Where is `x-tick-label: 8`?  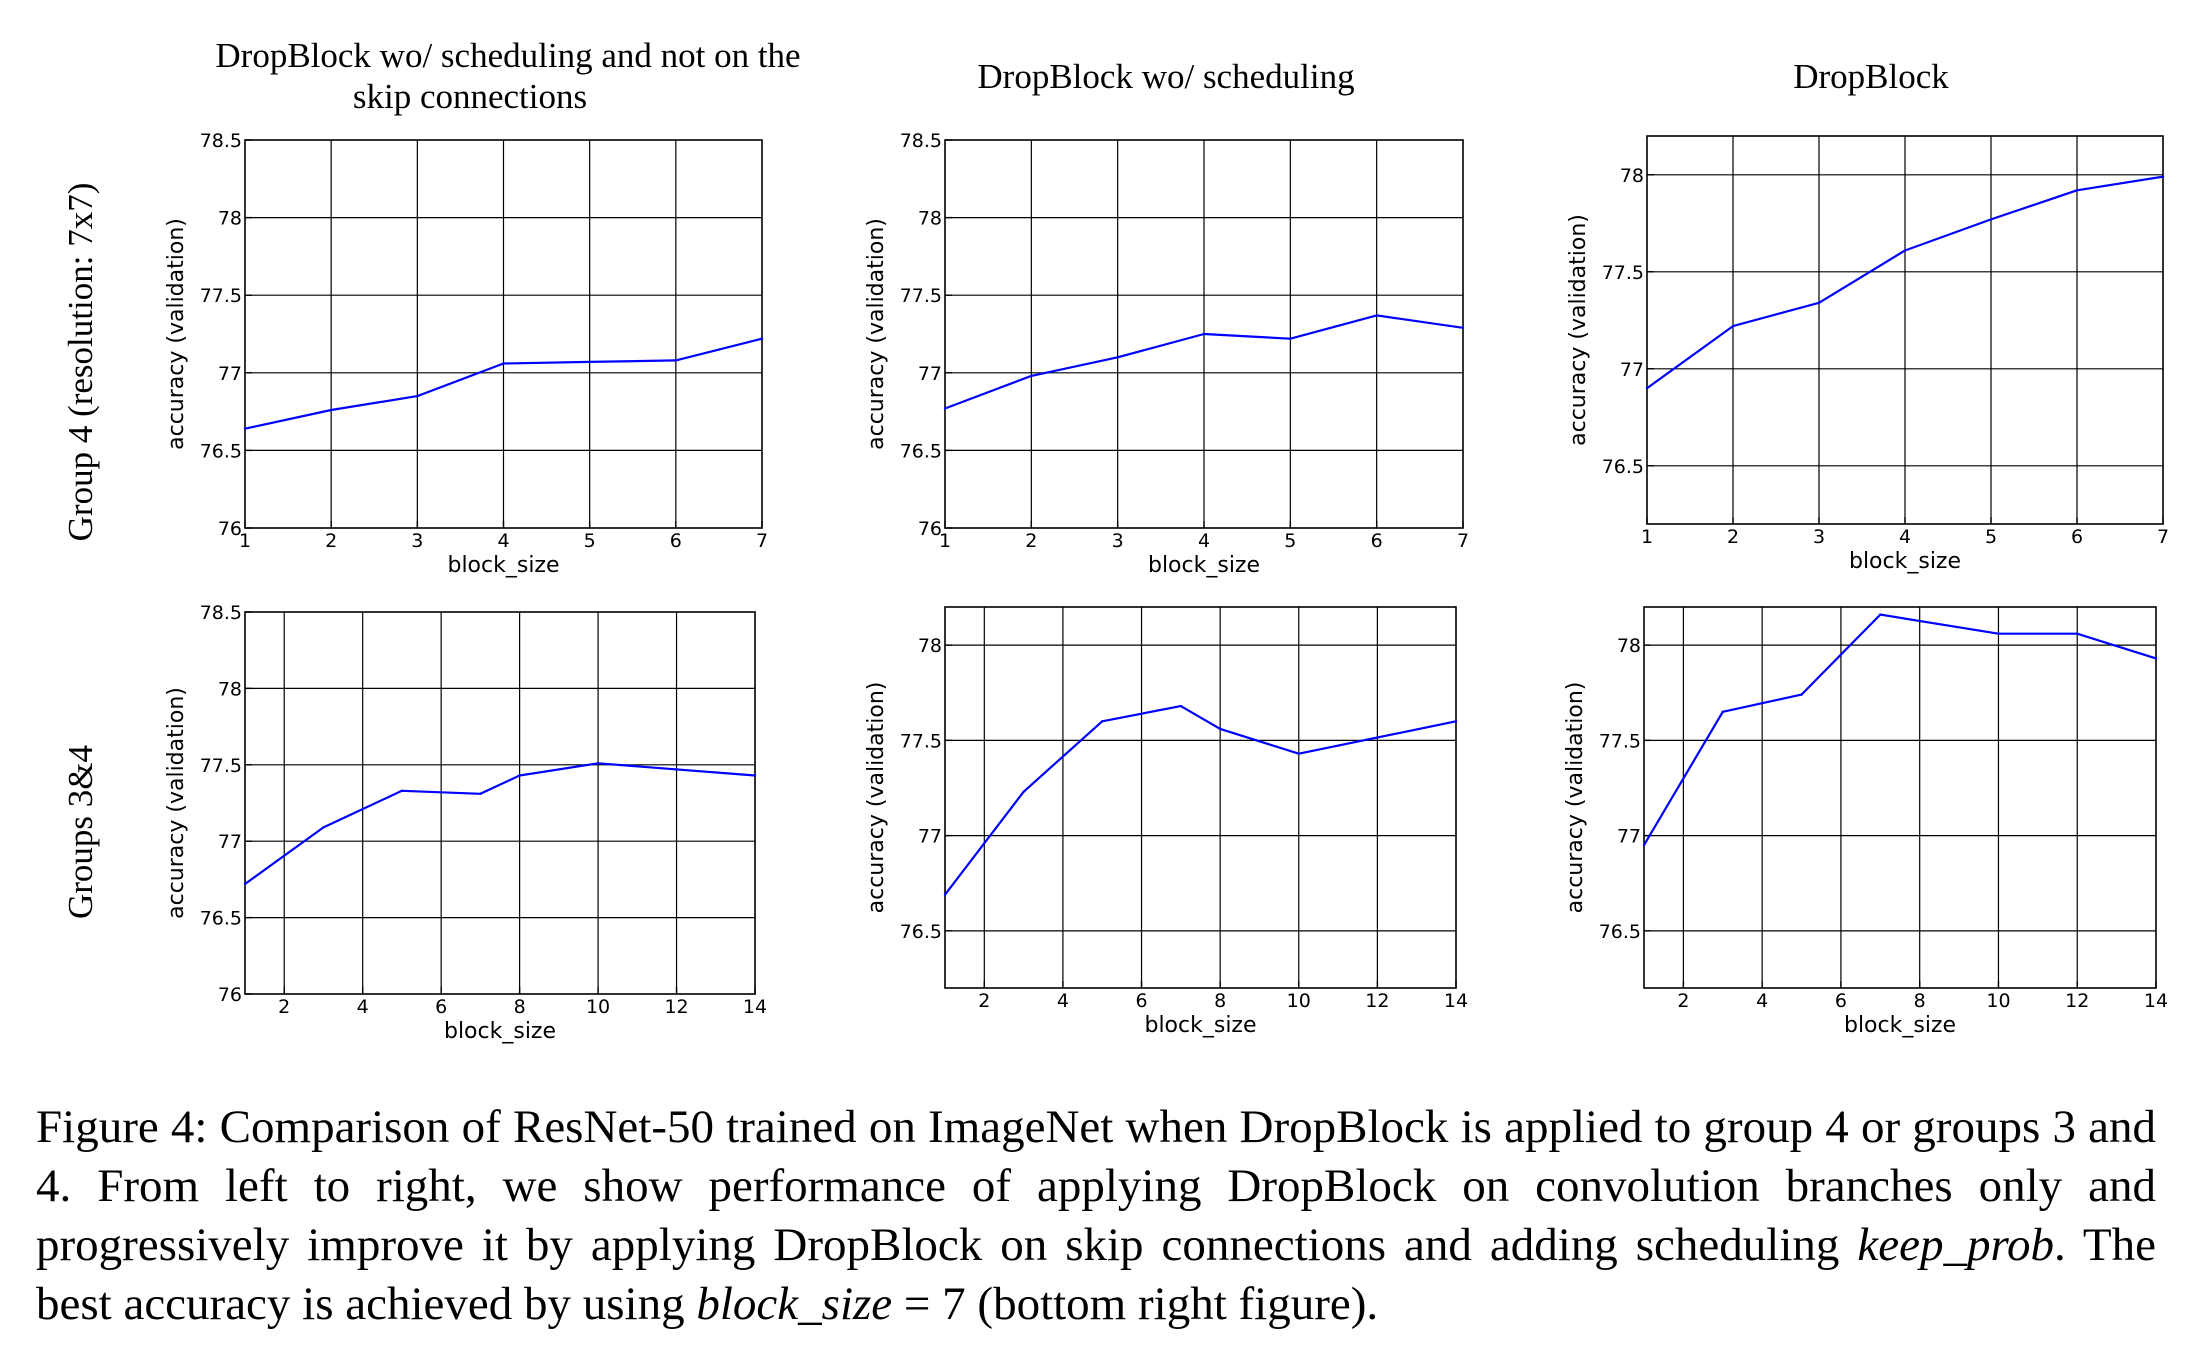 x-tick-label: 8 is located at coordinates (520, 1007).